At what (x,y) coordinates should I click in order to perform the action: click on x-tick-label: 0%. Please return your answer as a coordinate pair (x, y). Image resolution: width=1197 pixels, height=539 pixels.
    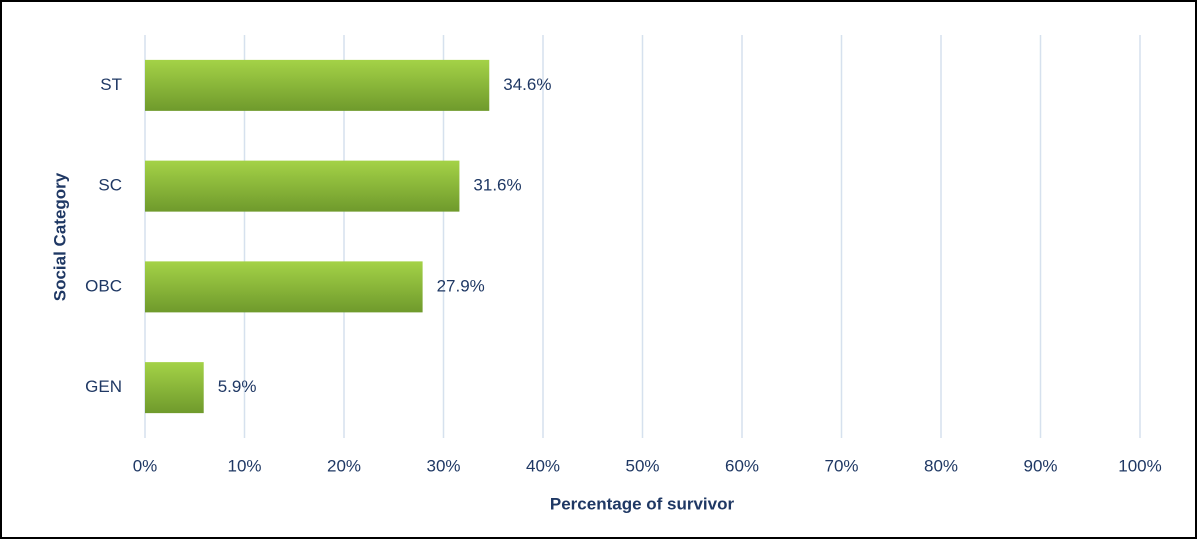
    Looking at the image, I should click on (145, 465).